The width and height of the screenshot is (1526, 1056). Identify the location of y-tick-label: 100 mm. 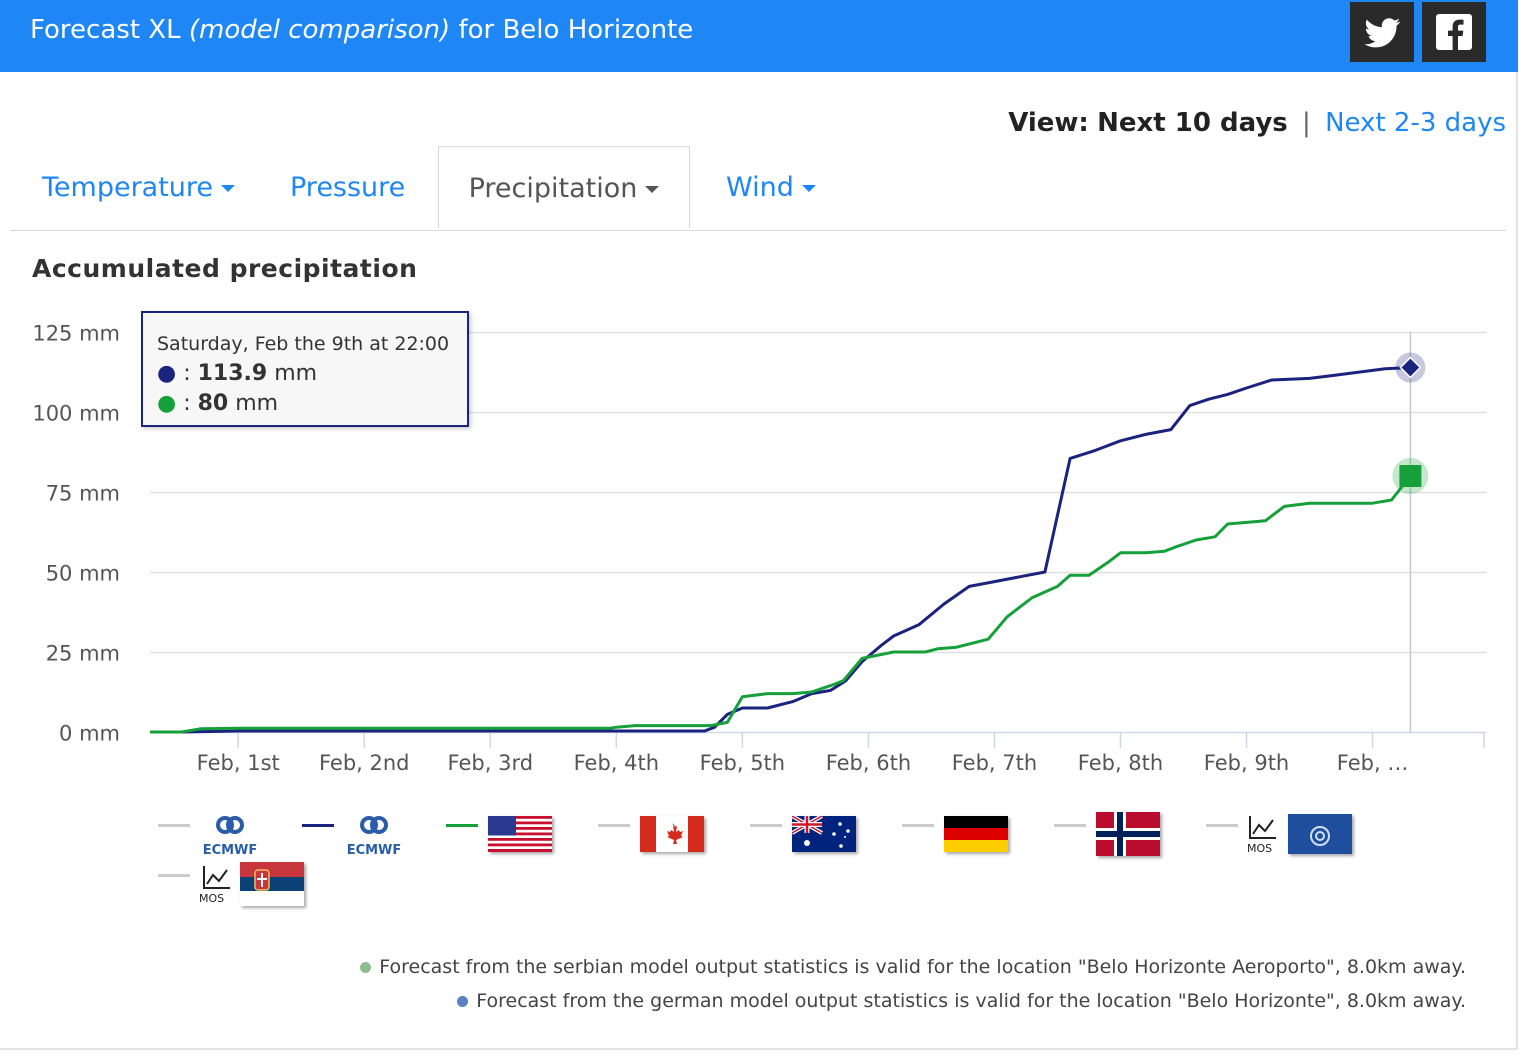
(76, 414).